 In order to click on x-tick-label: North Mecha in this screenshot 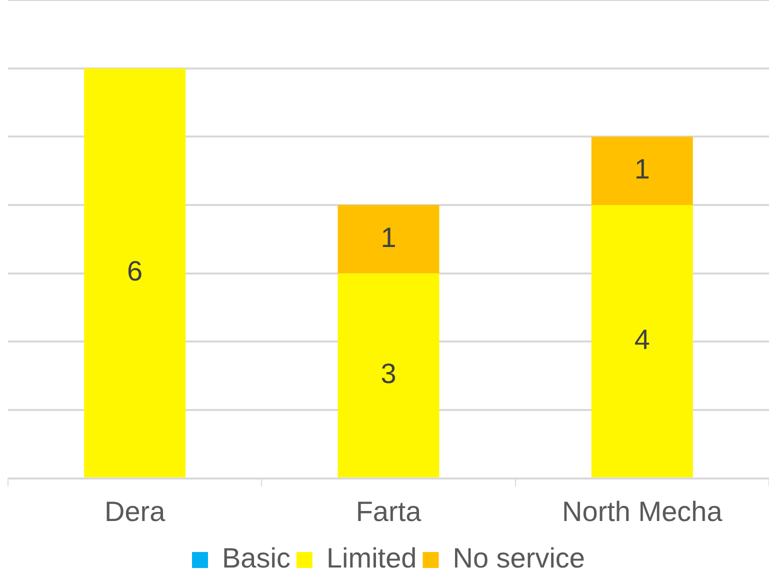, I will do `click(642, 511)`.